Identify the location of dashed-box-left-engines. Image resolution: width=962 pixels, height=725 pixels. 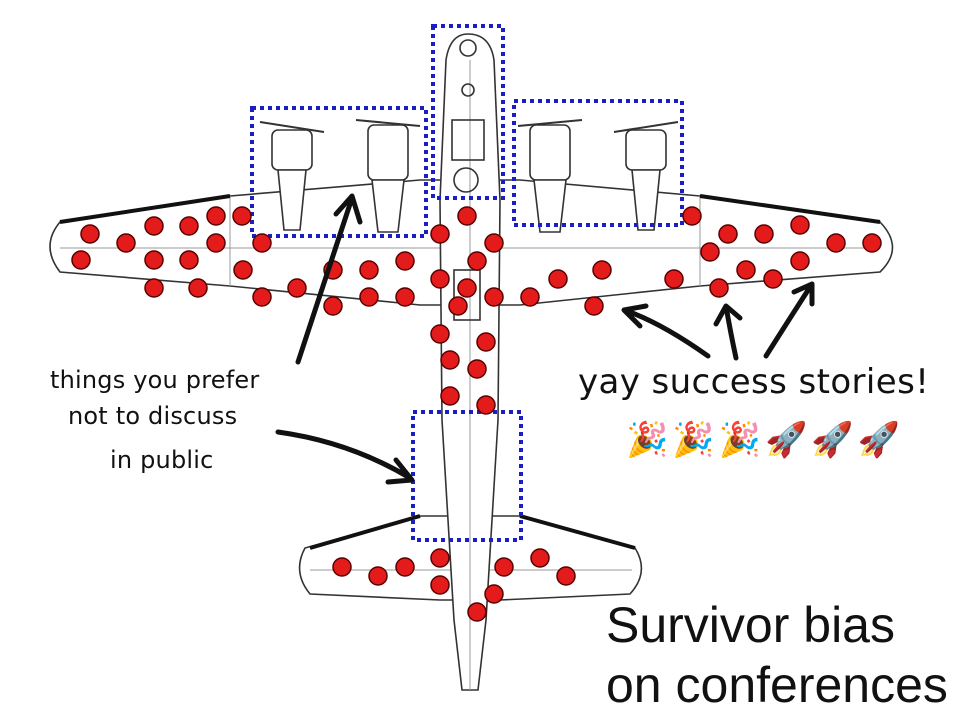
(339, 172).